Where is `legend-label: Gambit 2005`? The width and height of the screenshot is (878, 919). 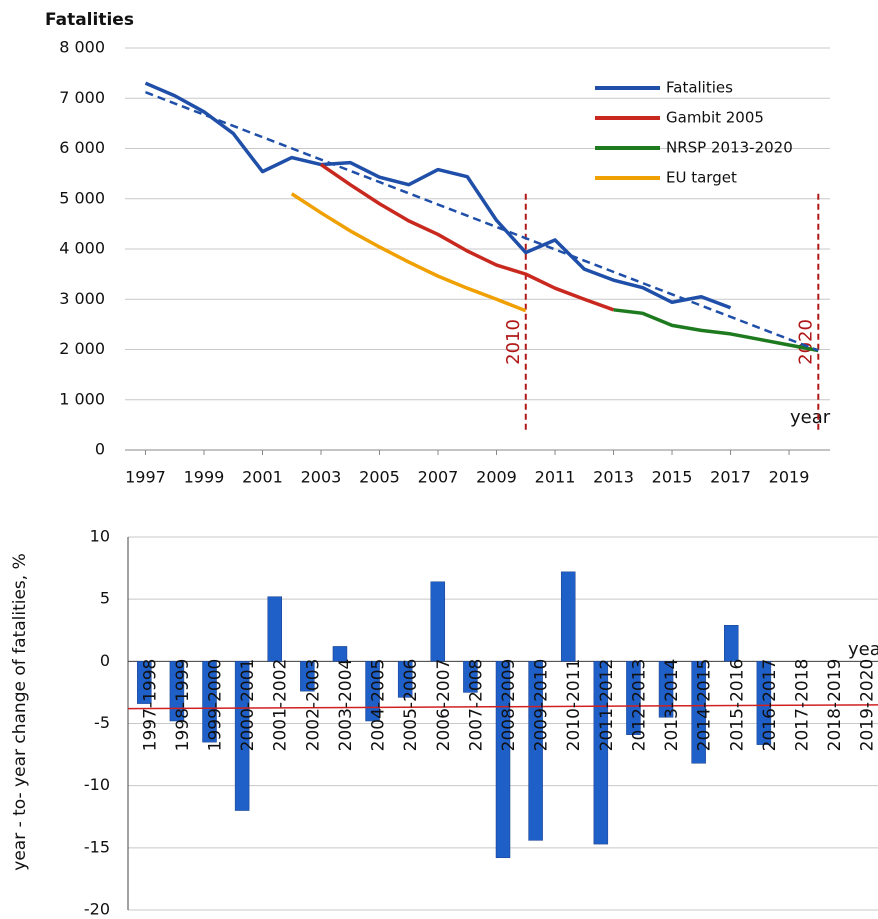
legend-label: Gambit 2005 is located at coordinates (715, 118).